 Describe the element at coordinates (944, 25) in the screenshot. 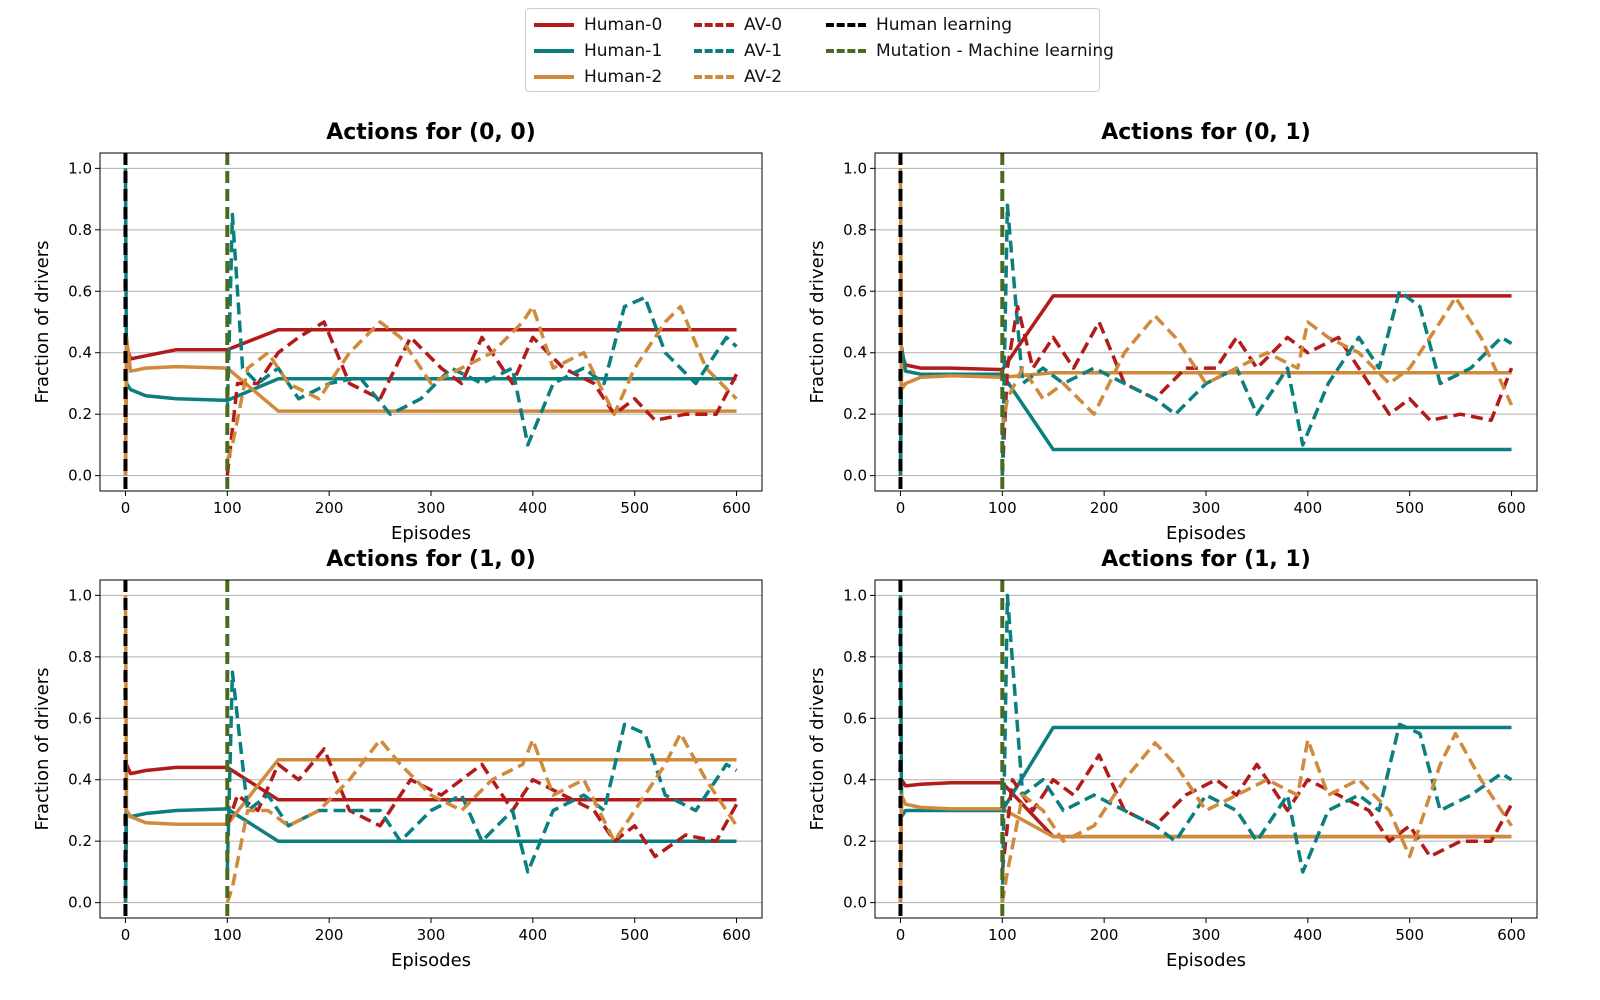

I see `legend-label: Human learning` at that location.